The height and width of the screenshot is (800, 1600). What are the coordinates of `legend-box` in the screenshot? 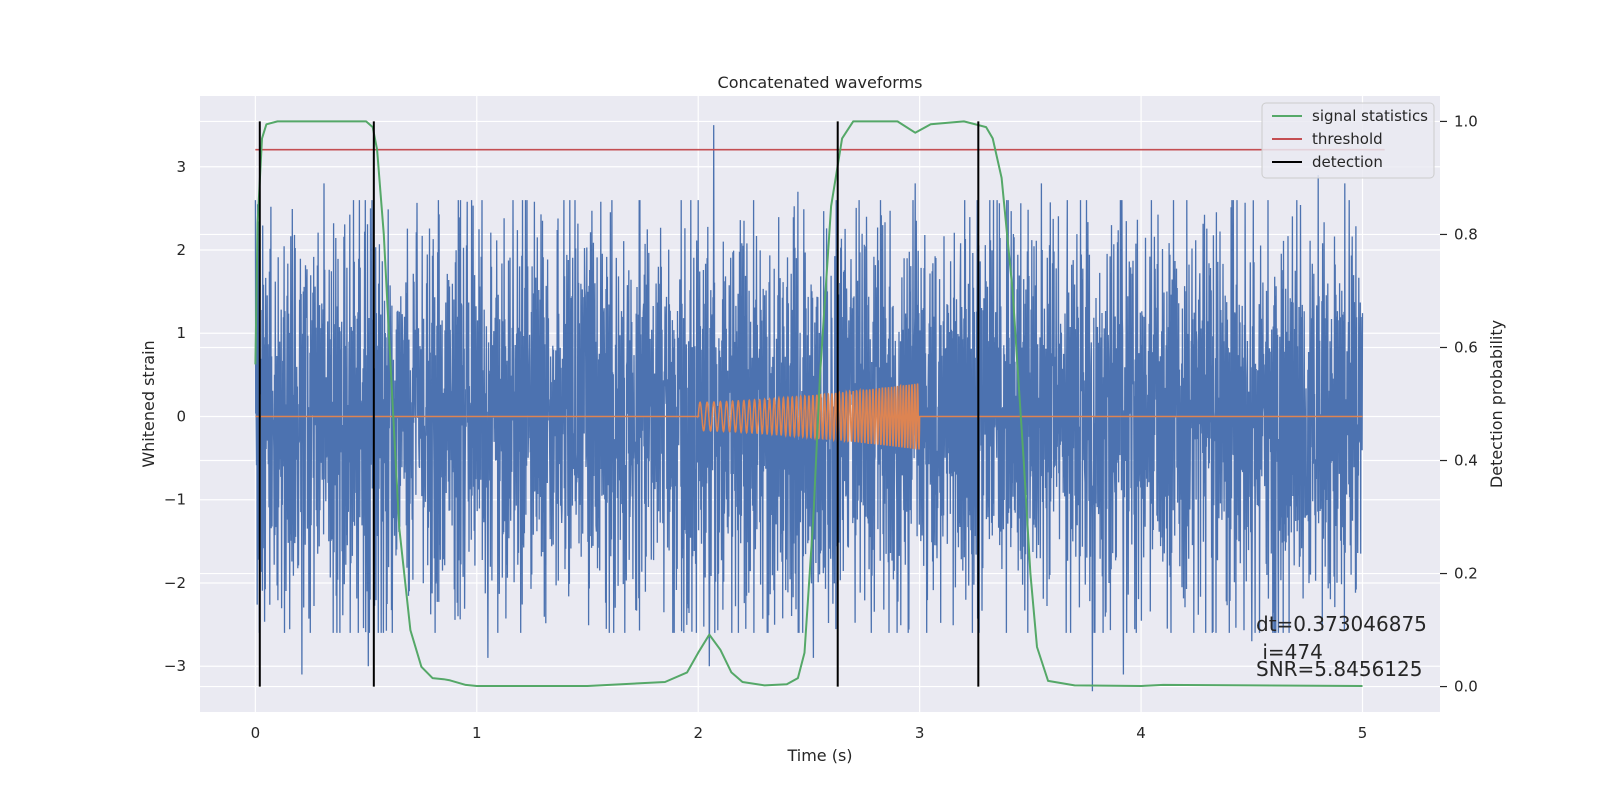 It's located at (1348, 140).